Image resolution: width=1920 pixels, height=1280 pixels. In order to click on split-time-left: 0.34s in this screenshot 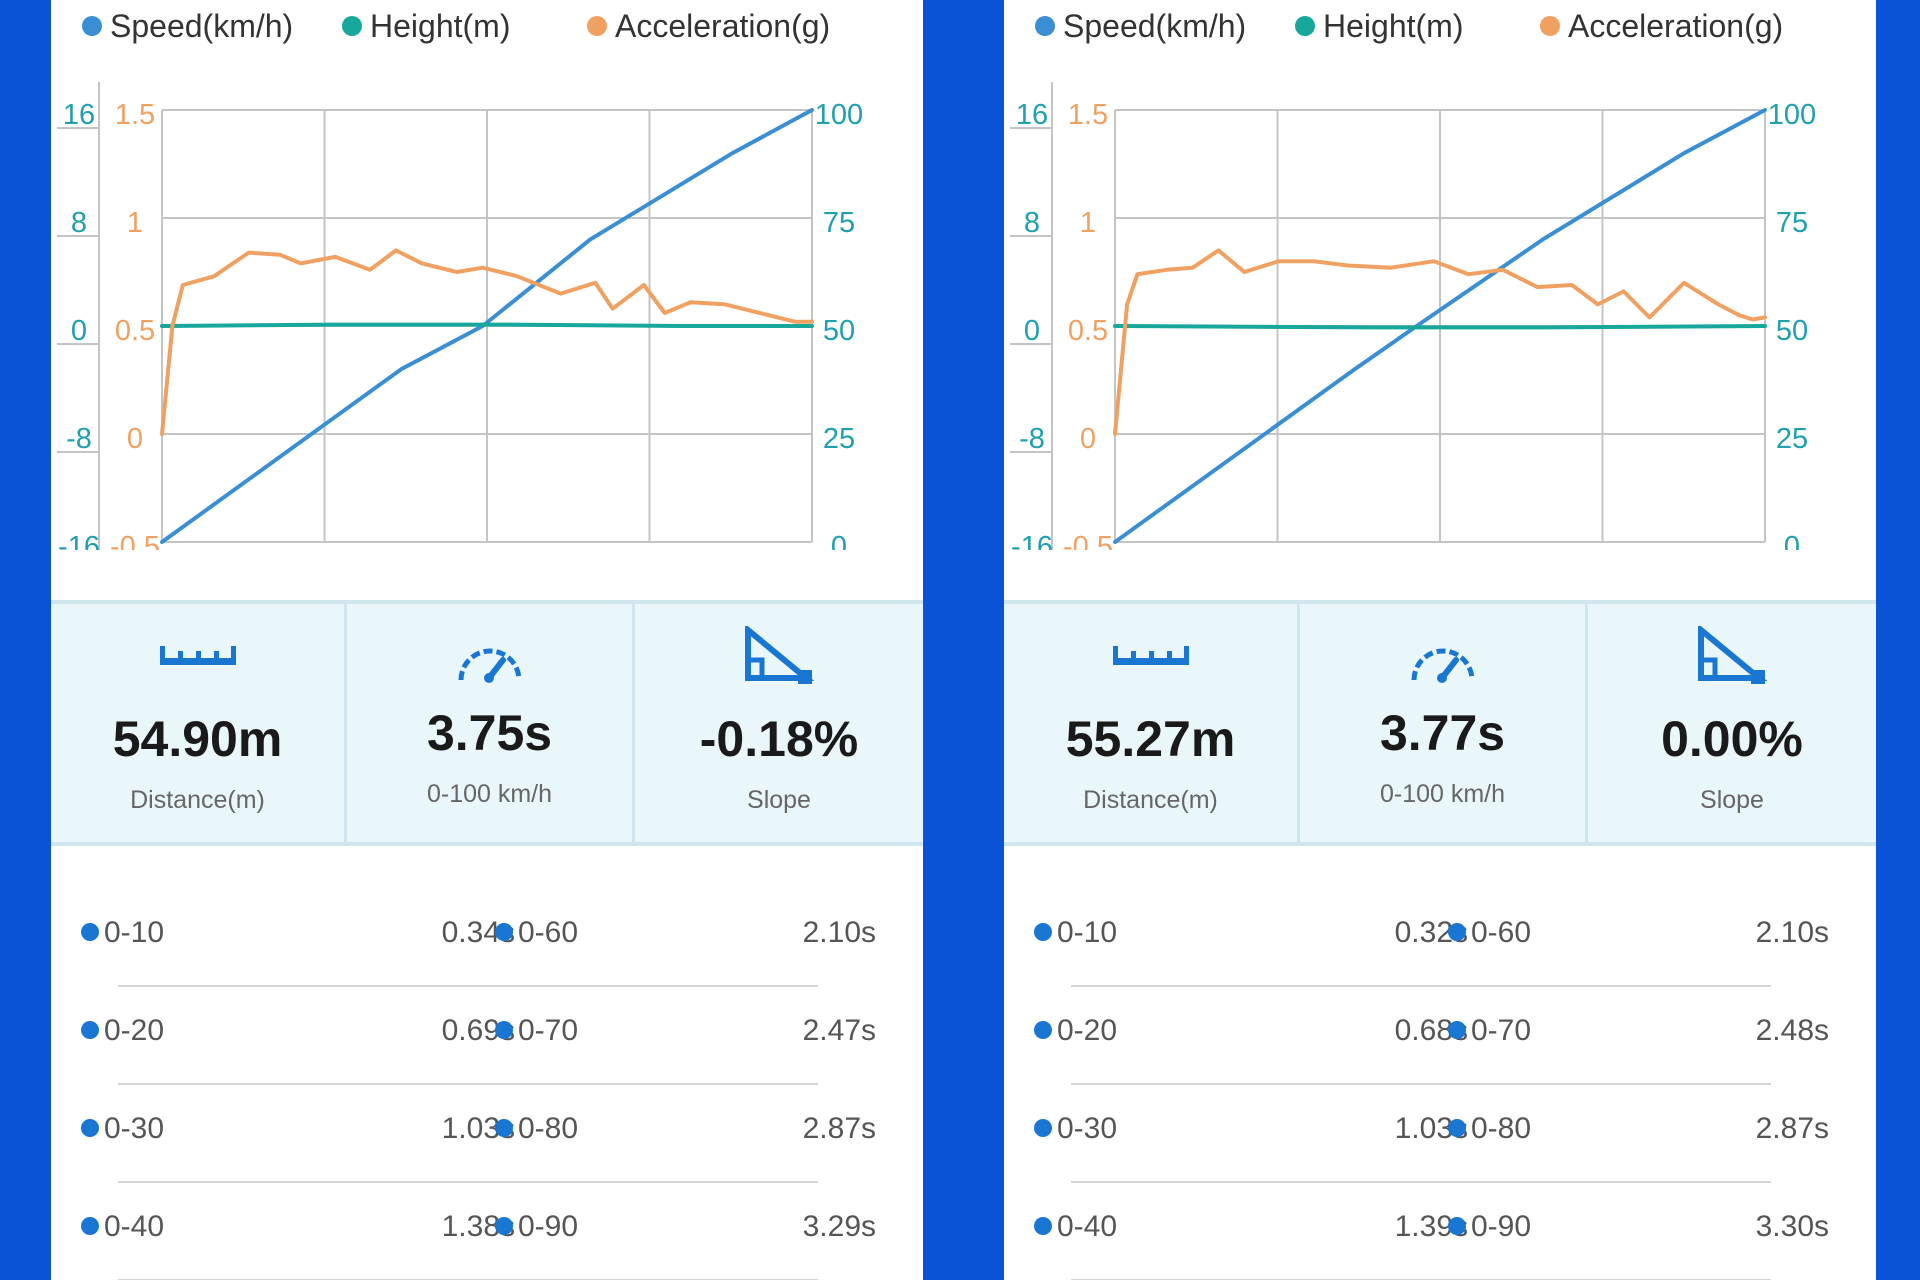, I will do `click(478, 932)`.